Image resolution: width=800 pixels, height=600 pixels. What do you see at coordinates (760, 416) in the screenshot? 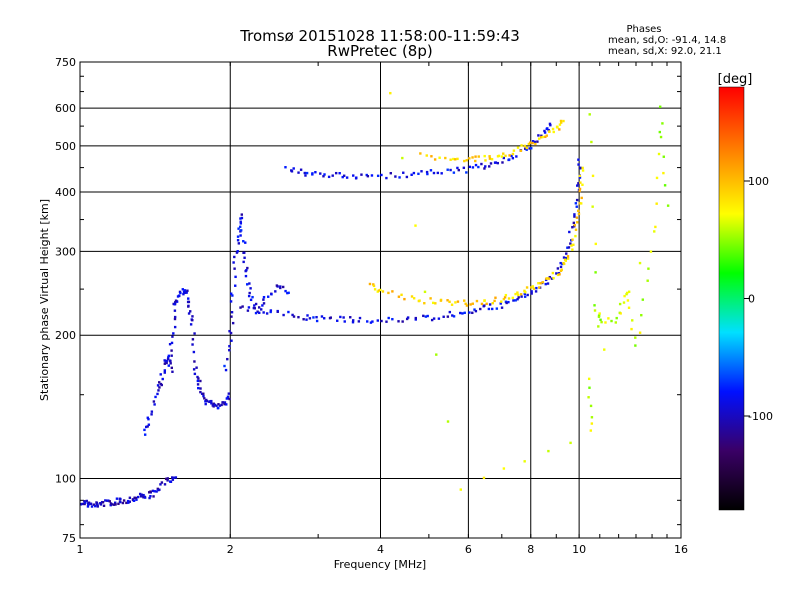
I see `colorbar-tick-label: -100` at bounding box center [760, 416].